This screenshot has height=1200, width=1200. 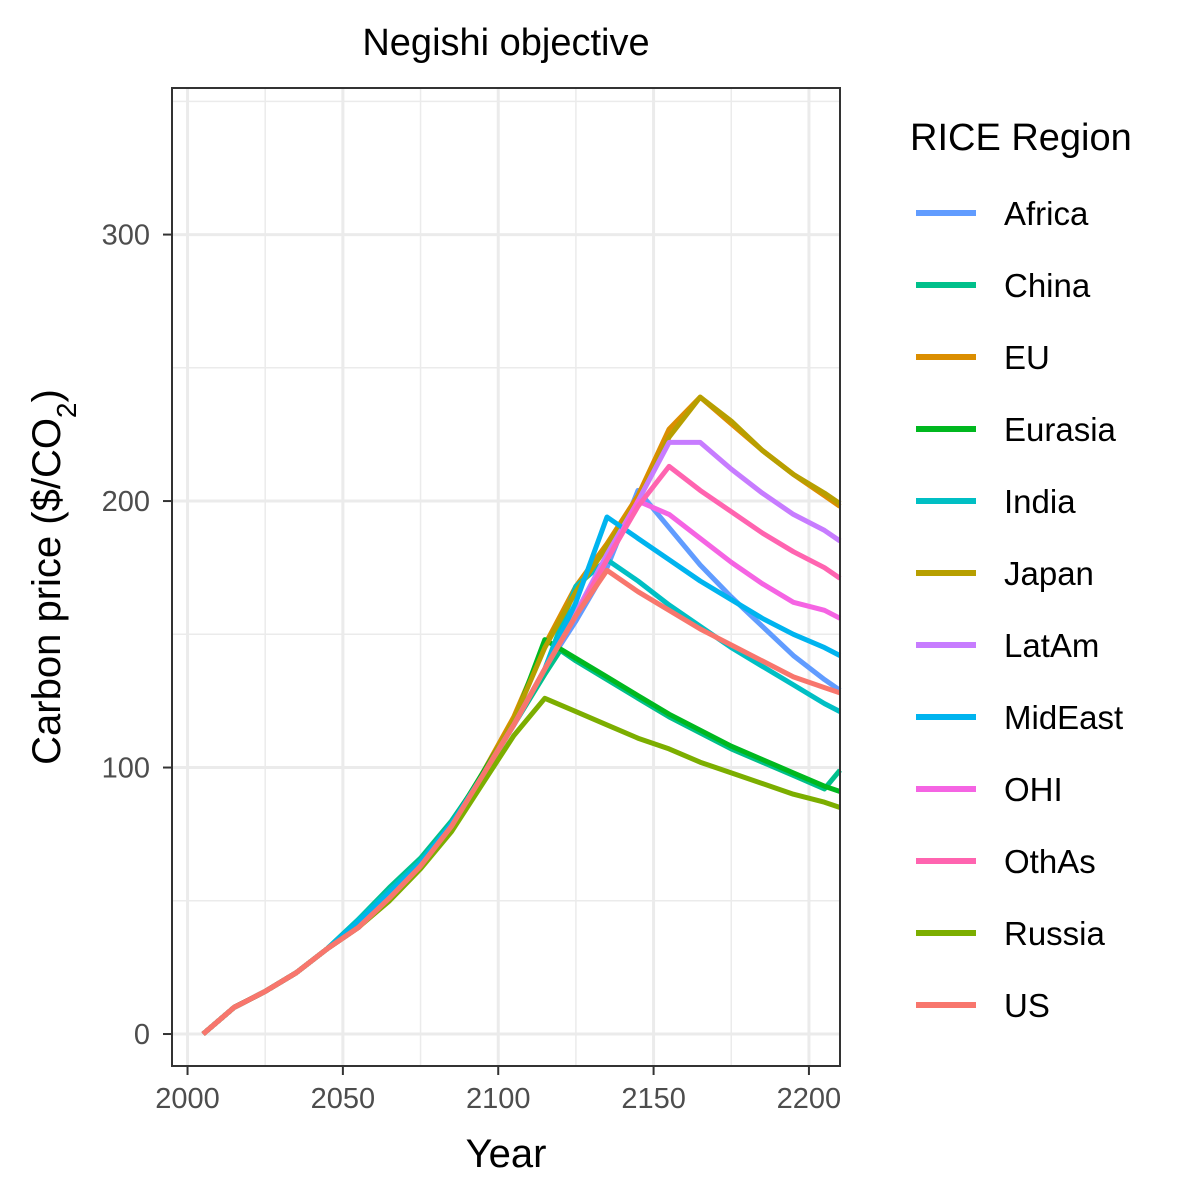 What do you see at coordinates (996, 501) in the screenshot?
I see `legend-item-india: India` at bounding box center [996, 501].